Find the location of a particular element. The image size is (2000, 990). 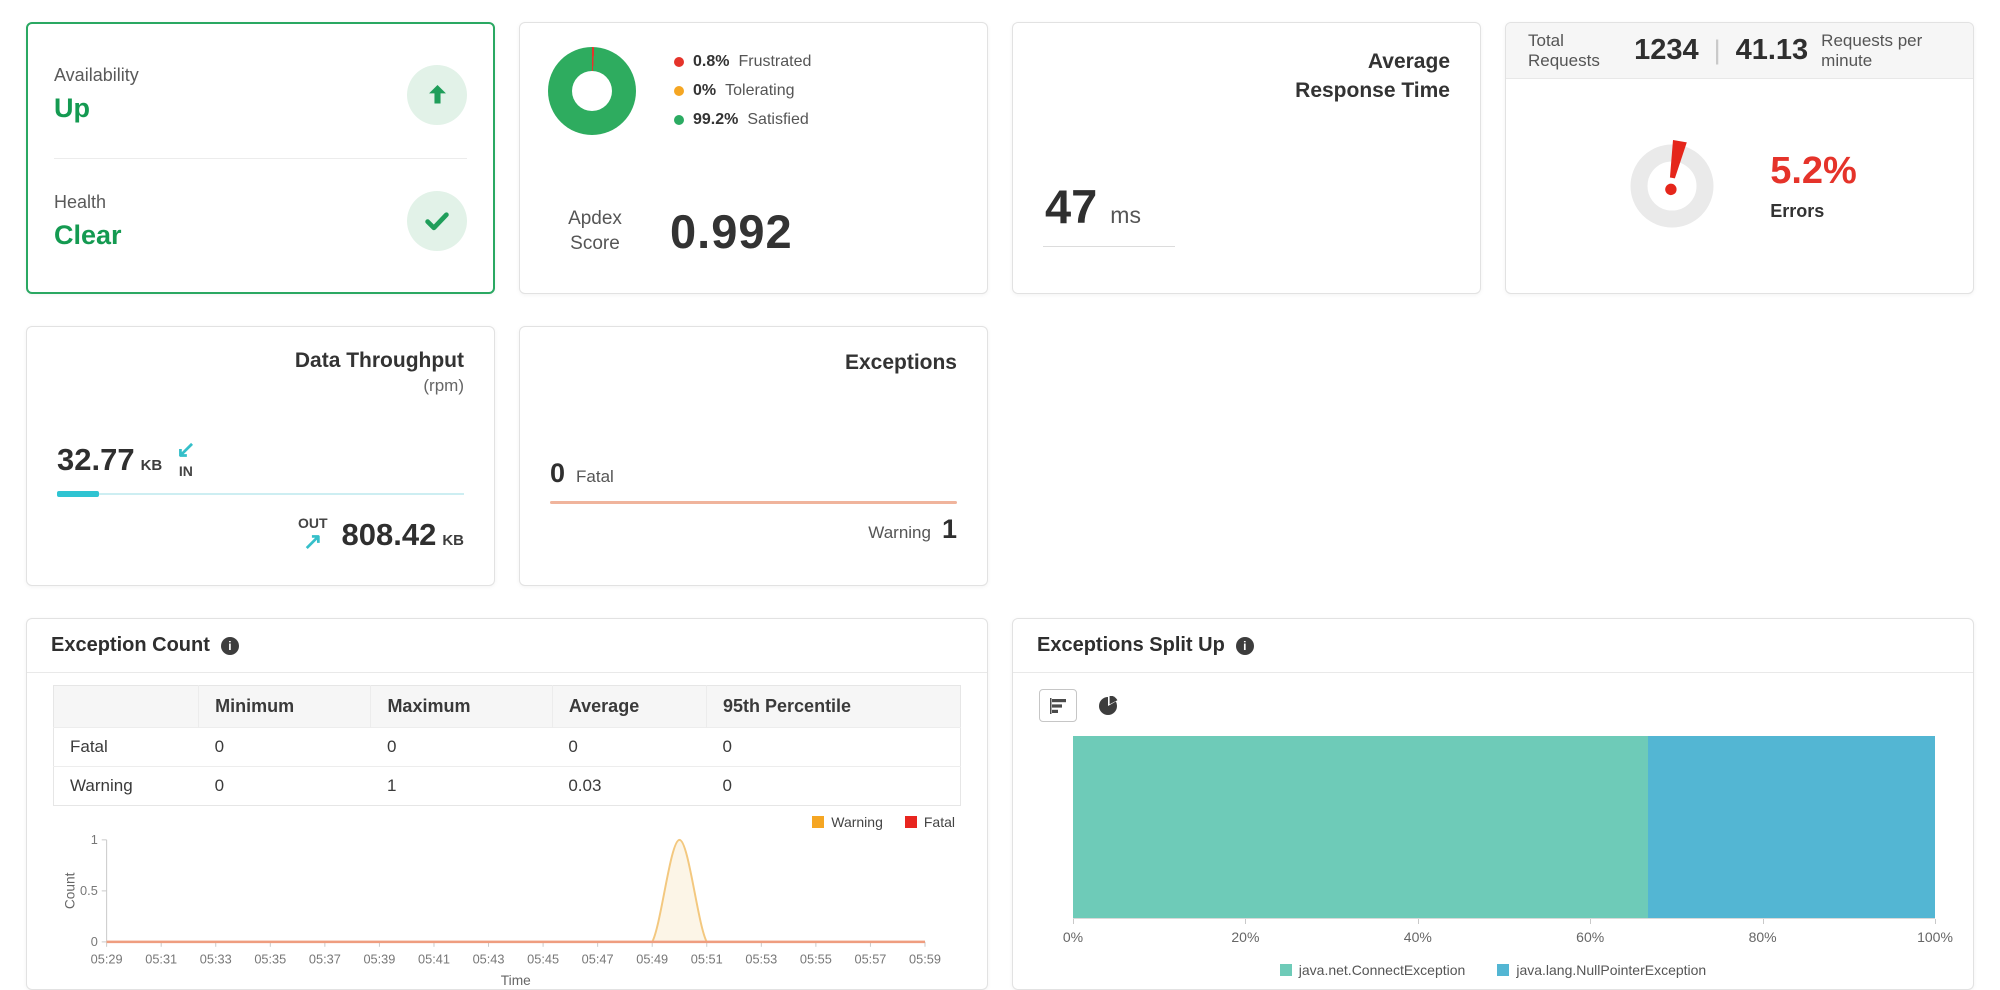

availability-value: Up is located at coordinates (72, 108).